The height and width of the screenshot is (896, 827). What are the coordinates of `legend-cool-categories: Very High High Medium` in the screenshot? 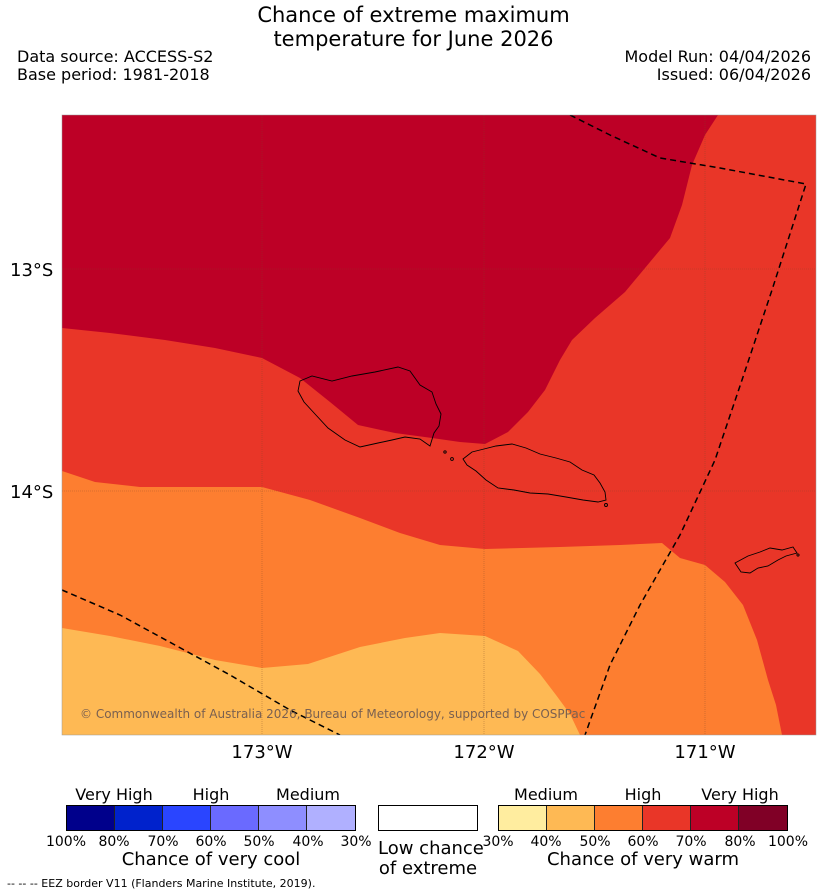 It's located at (211, 795).